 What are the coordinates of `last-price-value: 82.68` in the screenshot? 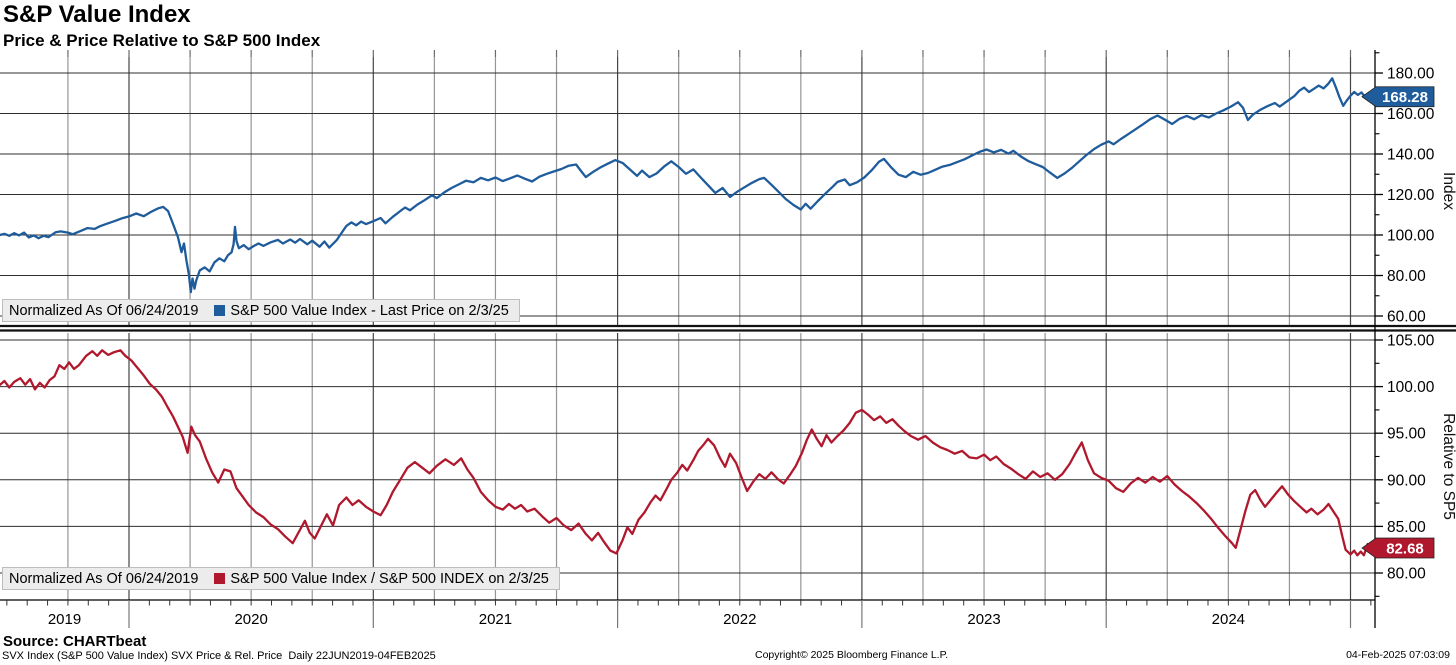 It's located at (1405, 549).